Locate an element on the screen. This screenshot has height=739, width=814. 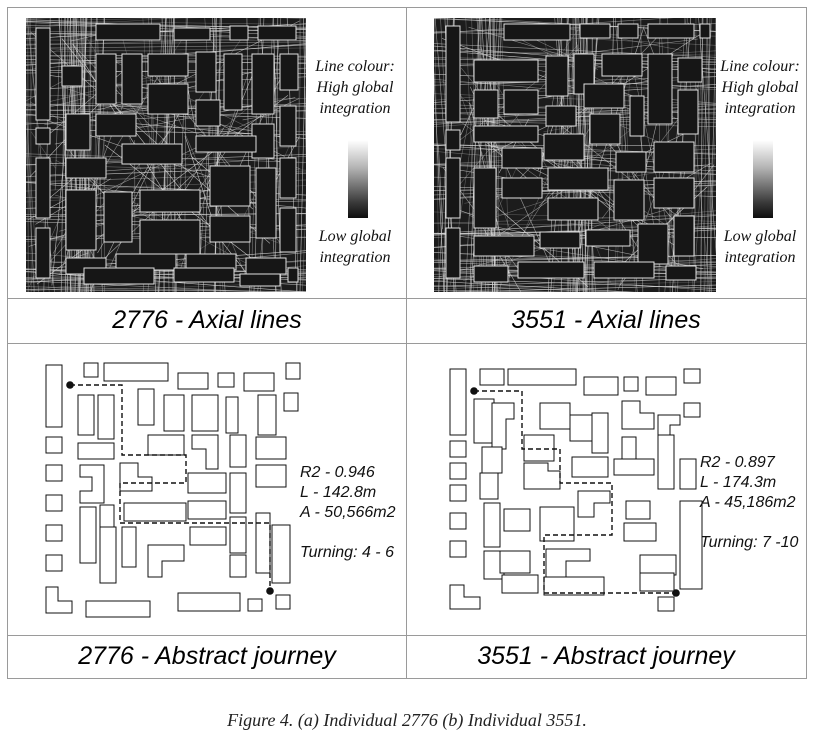
stat-r2: R2 - 0.897 is located at coordinates (737, 462).